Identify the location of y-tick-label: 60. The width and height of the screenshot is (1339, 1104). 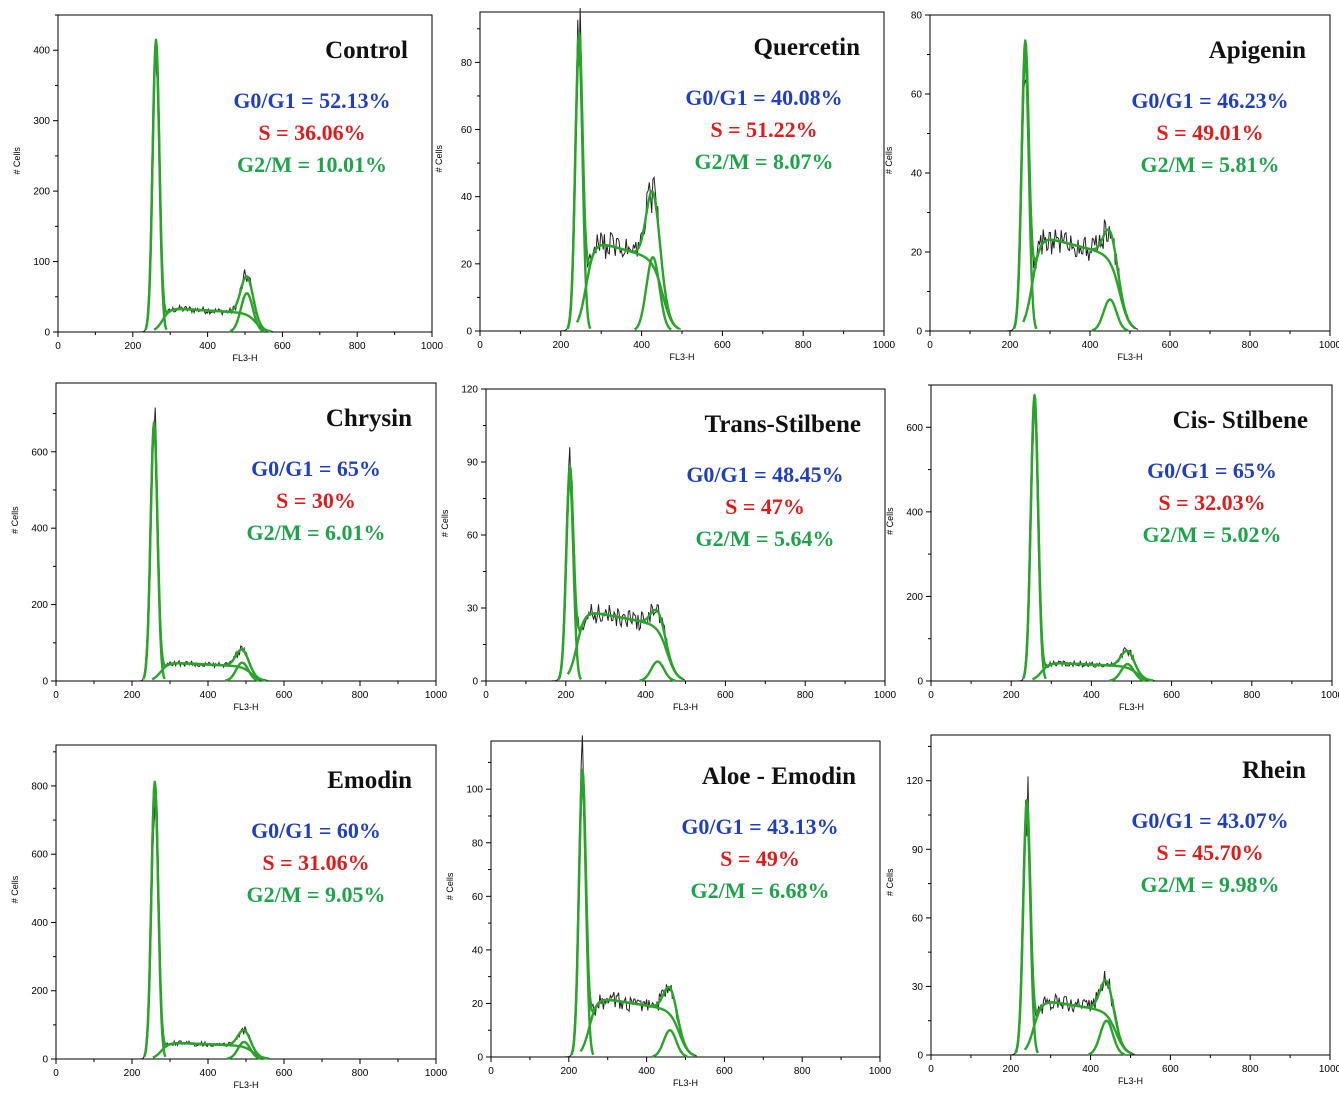
(473, 536).